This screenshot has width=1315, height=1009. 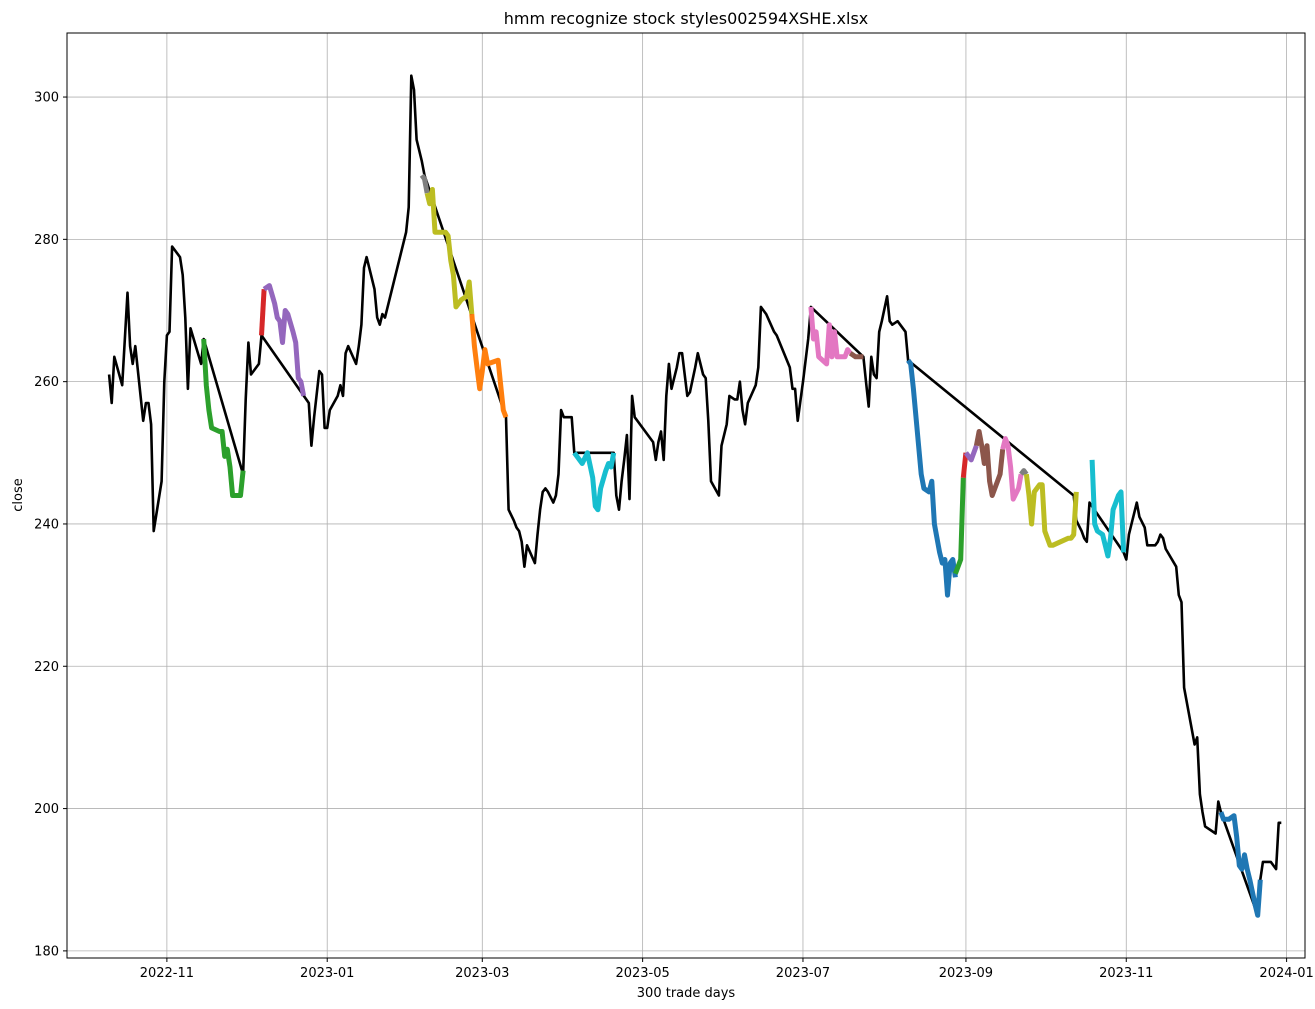 What do you see at coordinates (18, 494) in the screenshot?
I see `y-axis-label: close` at bounding box center [18, 494].